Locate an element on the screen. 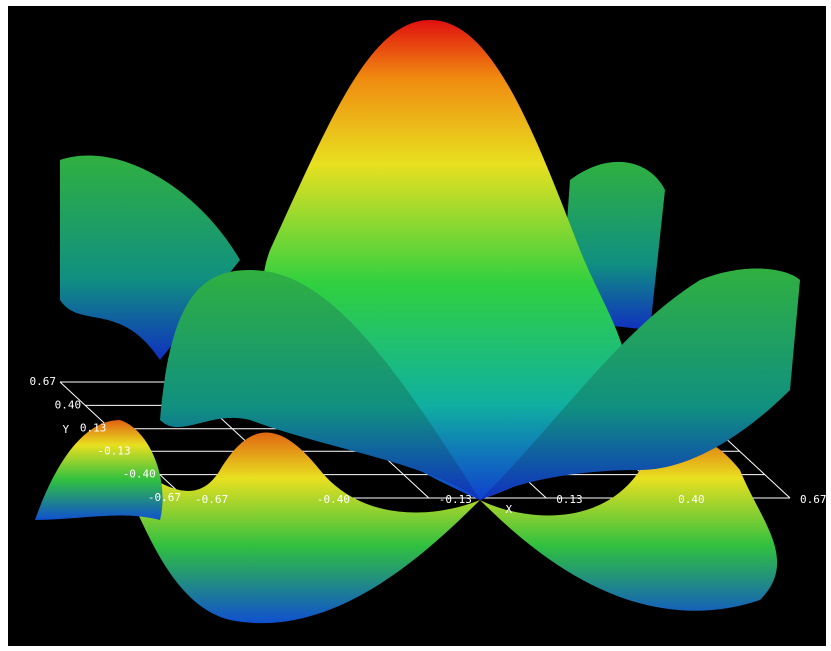 Image resolution: width=831 pixels, height=651 pixels. y-tick-label: 0.40 is located at coordinates (68, 404).